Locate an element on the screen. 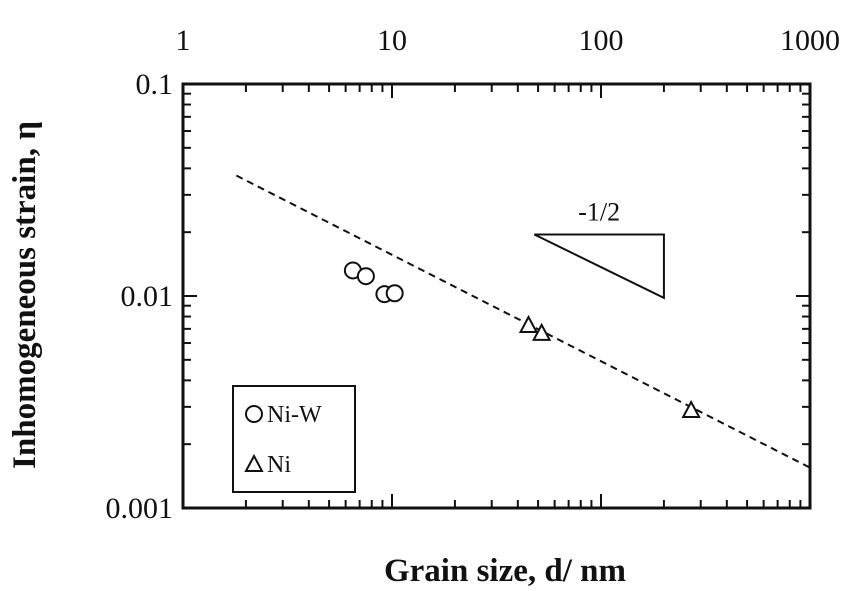 This screenshot has width=849, height=591. x-tick-label: 100 is located at coordinates (601, 40).